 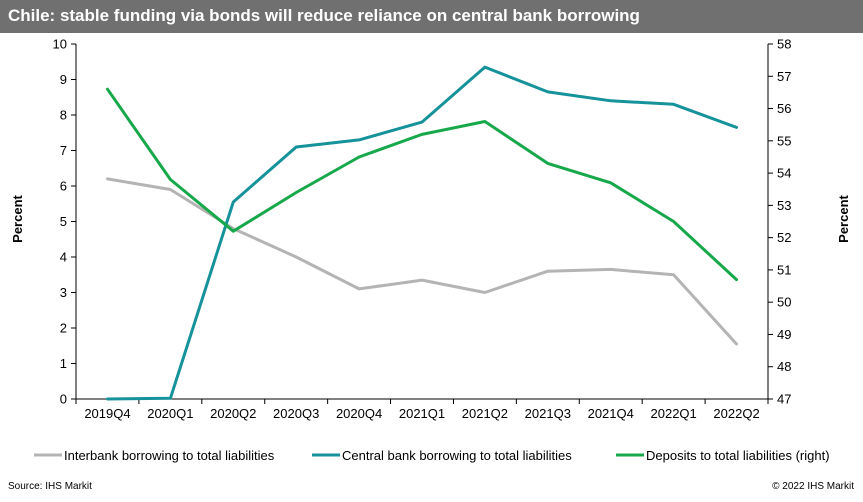 I want to click on y-right-tick-label: 52, so click(x=784, y=237).